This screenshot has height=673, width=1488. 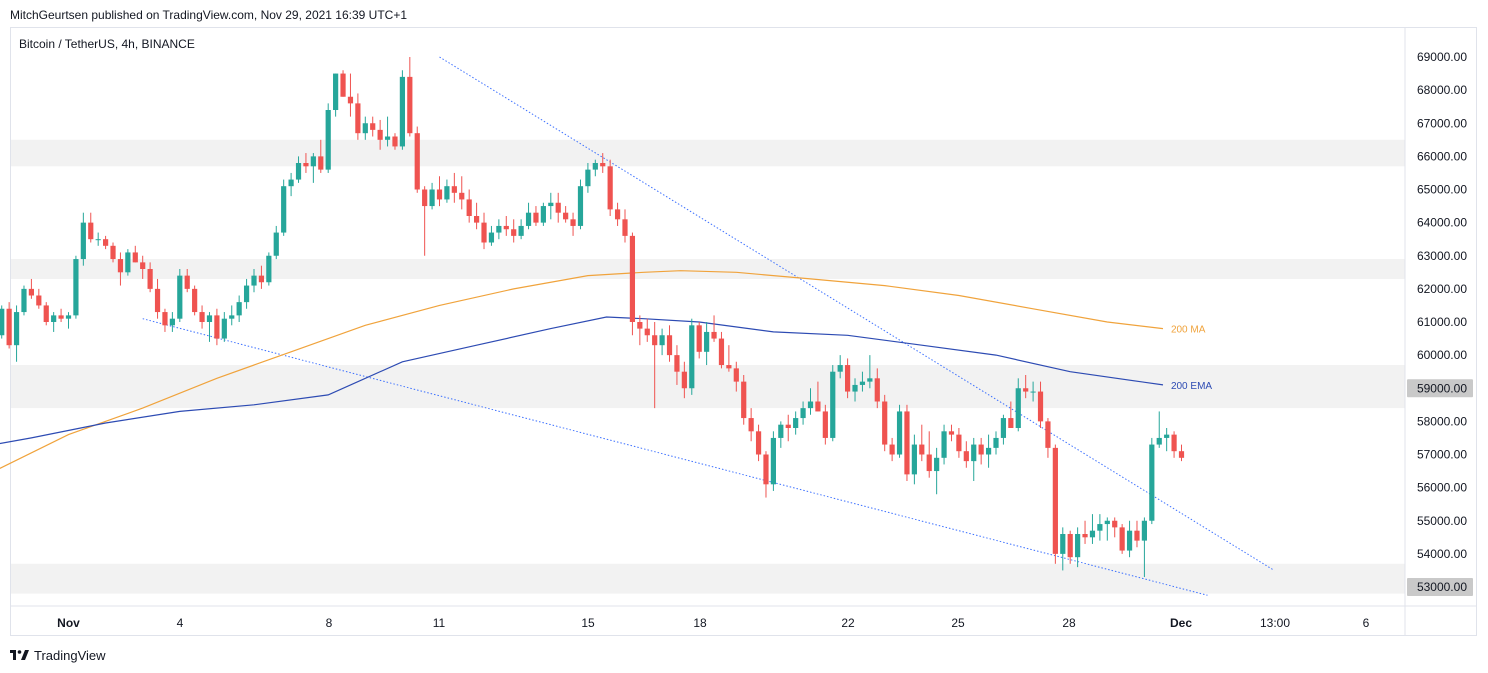 I want to click on series-label-200-ma: 200 MA, so click(x=1188, y=330).